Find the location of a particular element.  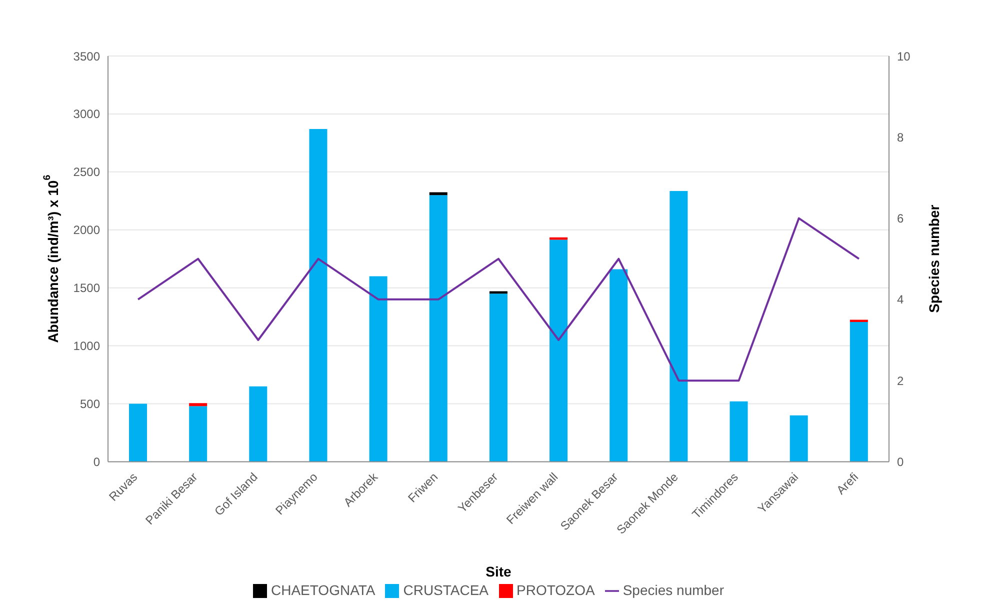

legend-label: CRUSTACEA is located at coordinates (446, 590).